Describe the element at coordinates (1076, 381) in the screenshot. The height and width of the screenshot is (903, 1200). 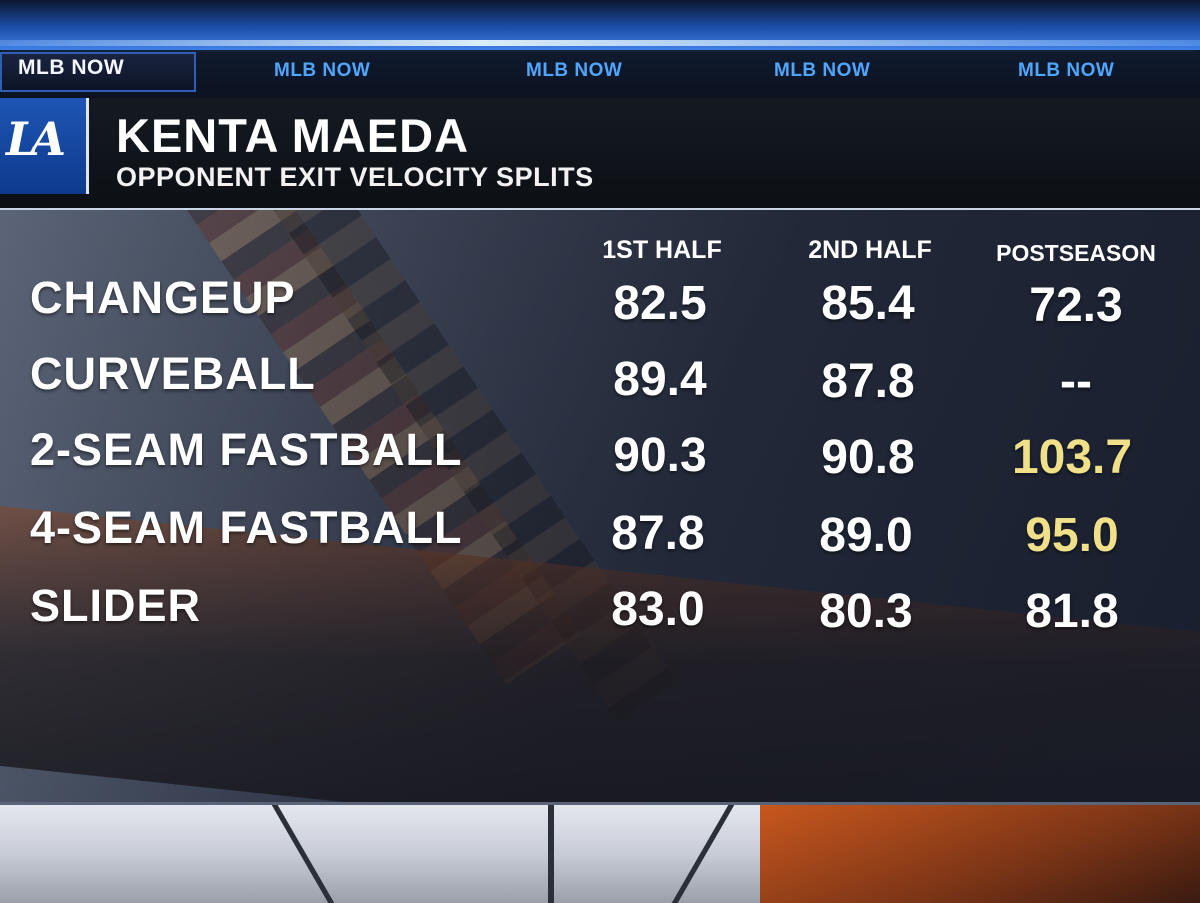
I see `cell-curveball-postseason: --` at that location.